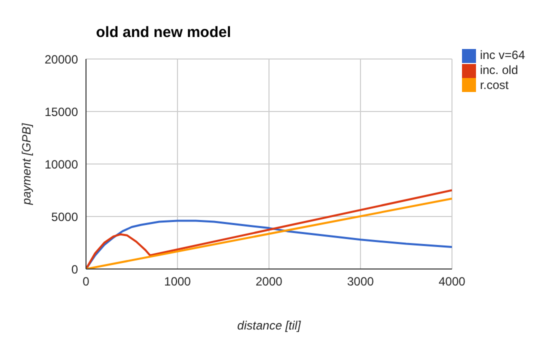 This screenshot has width=553, height=347. What do you see at coordinates (360, 281) in the screenshot?
I see `x-tick-label: 3000` at bounding box center [360, 281].